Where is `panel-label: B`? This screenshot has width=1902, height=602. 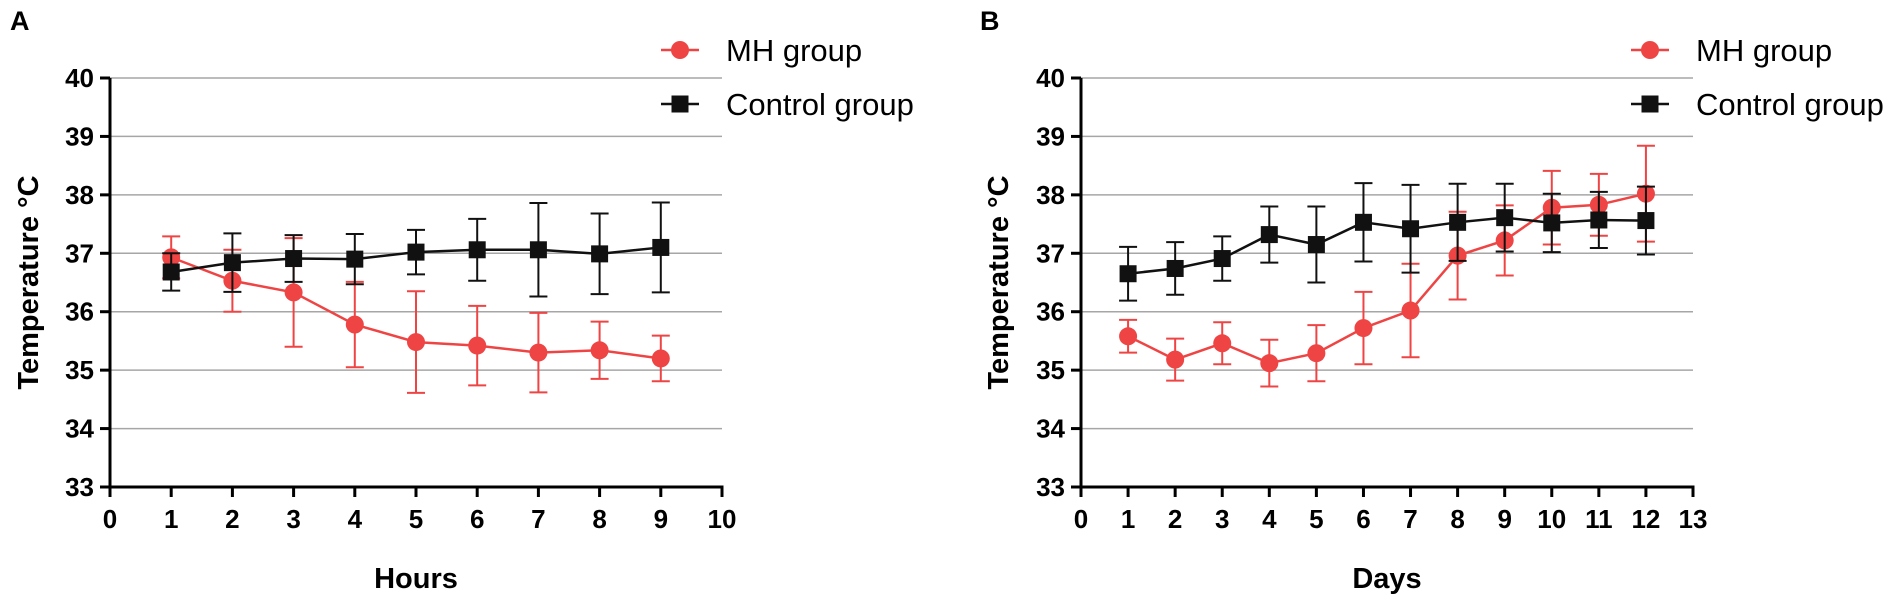
panel-label: B is located at coordinates (990, 21).